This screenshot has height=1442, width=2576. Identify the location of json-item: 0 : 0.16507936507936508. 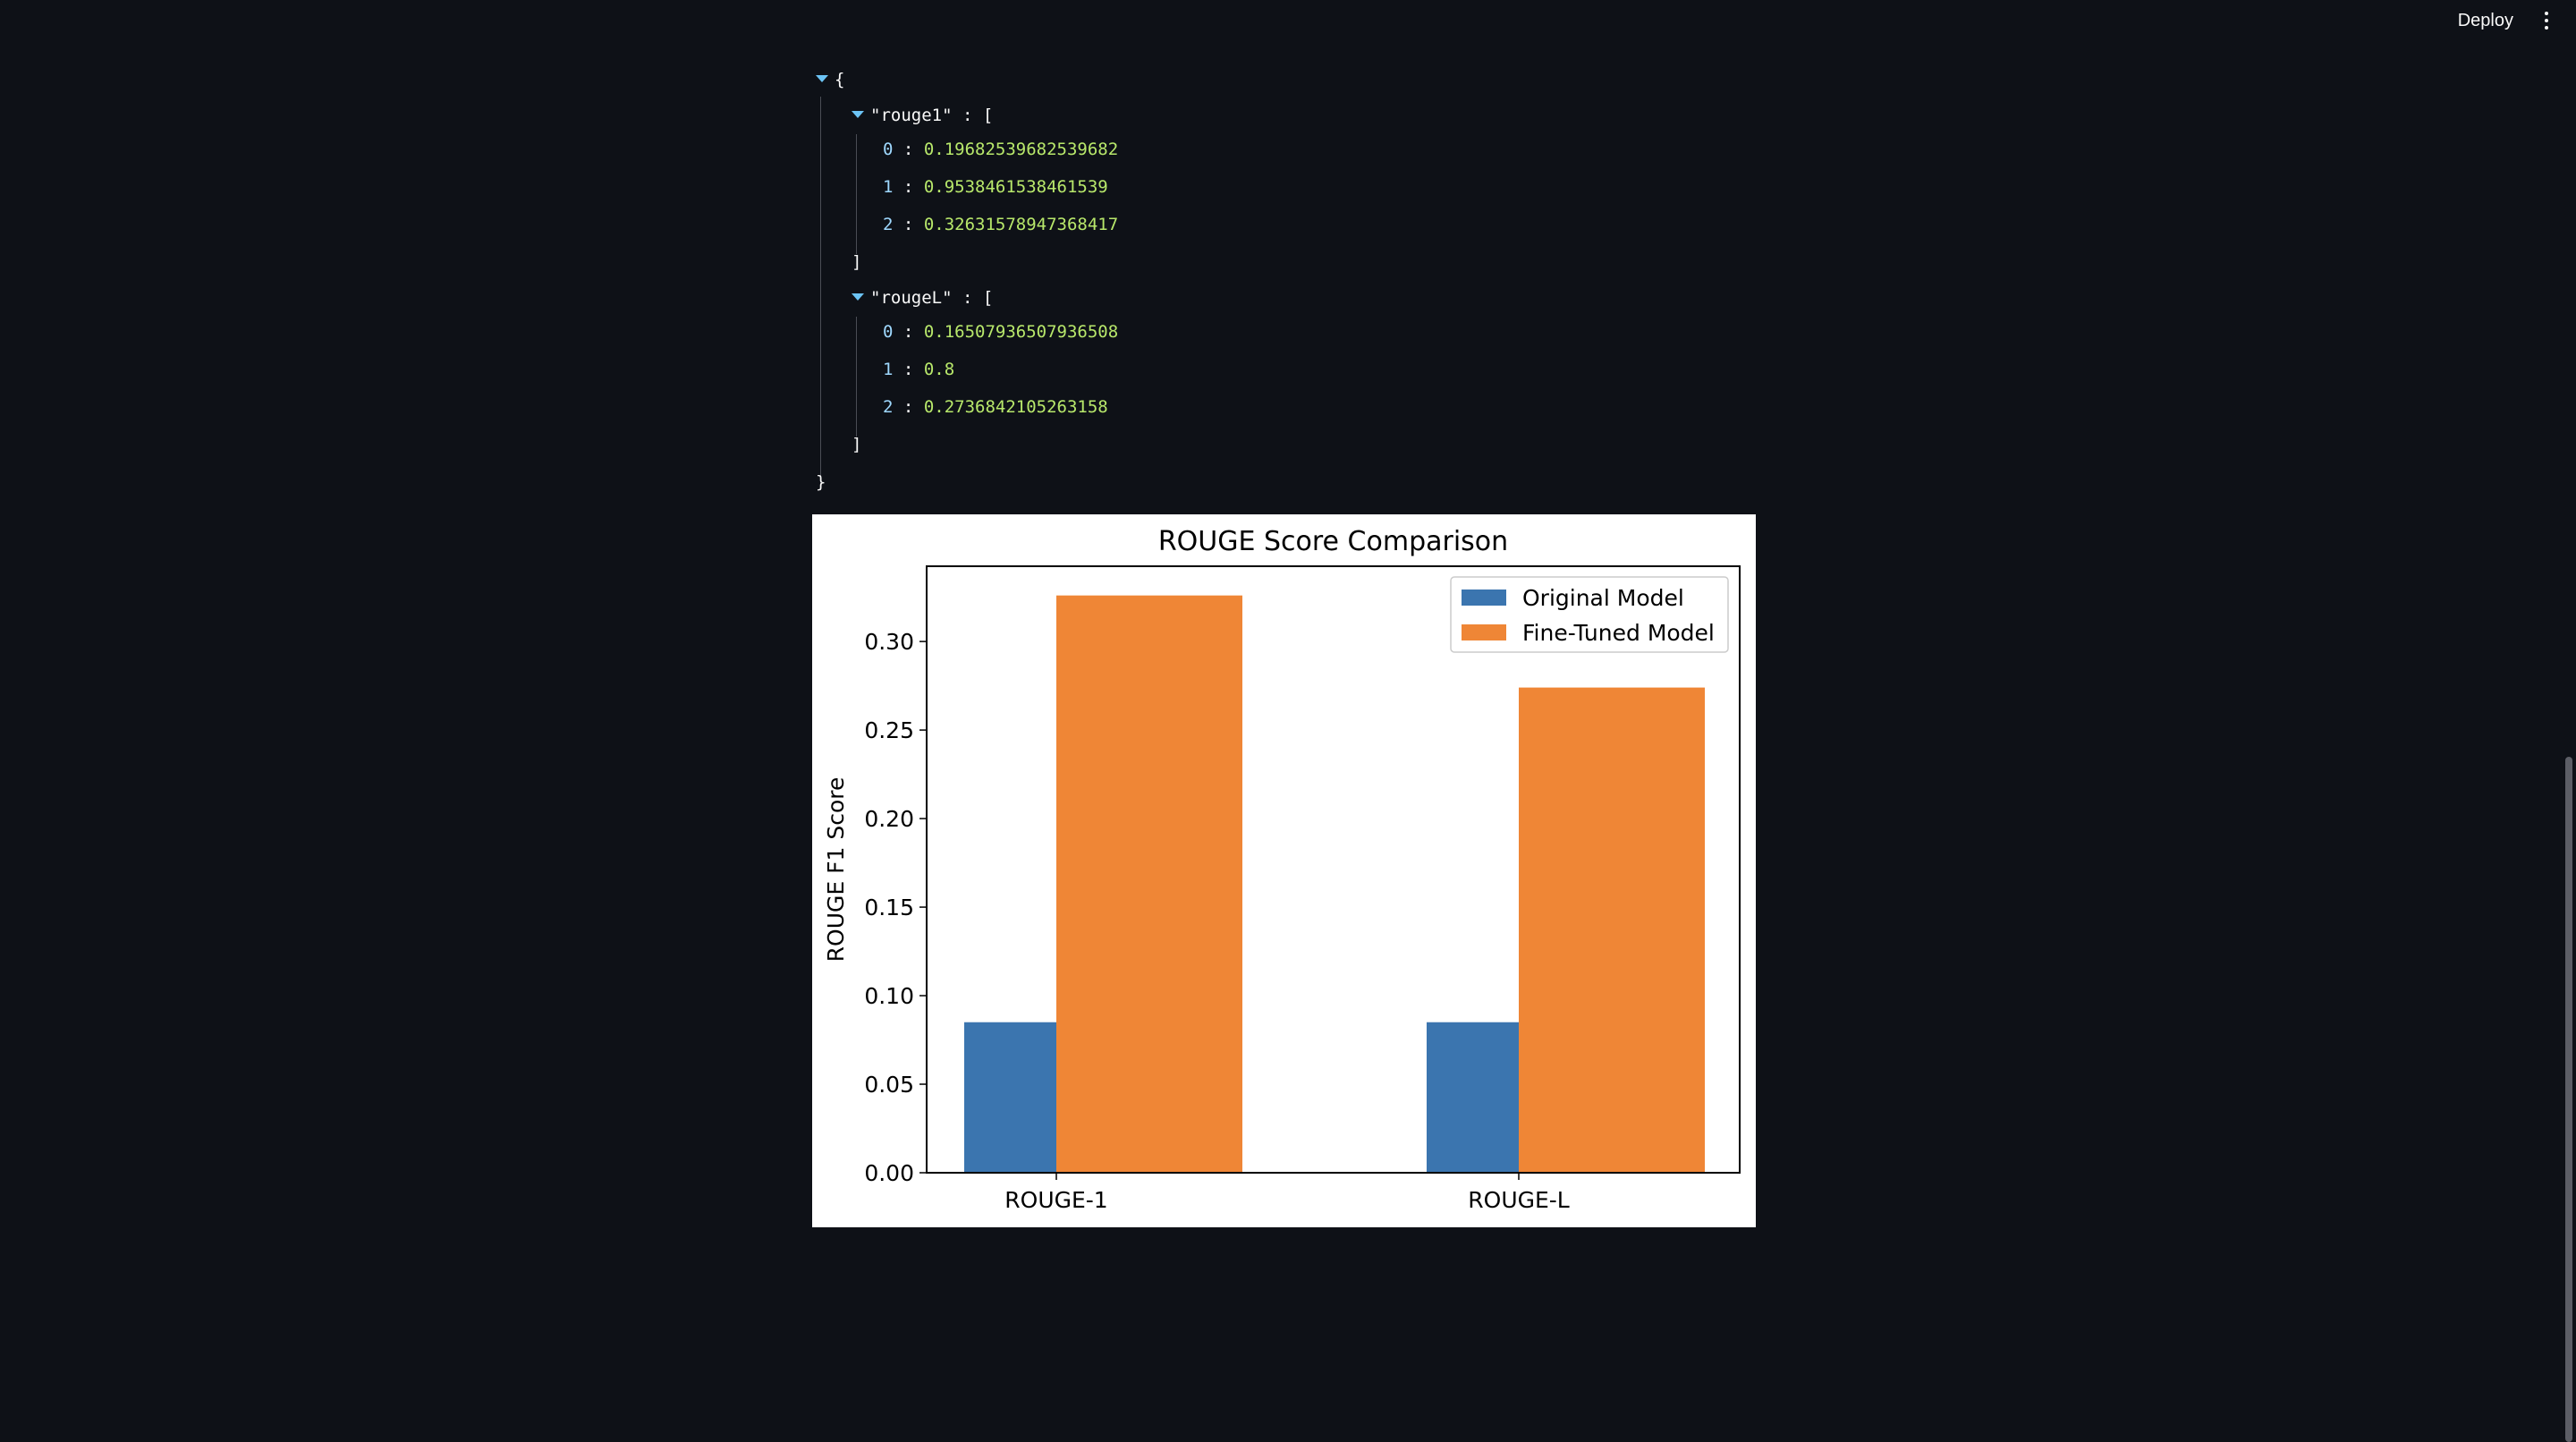
(1000, 332).